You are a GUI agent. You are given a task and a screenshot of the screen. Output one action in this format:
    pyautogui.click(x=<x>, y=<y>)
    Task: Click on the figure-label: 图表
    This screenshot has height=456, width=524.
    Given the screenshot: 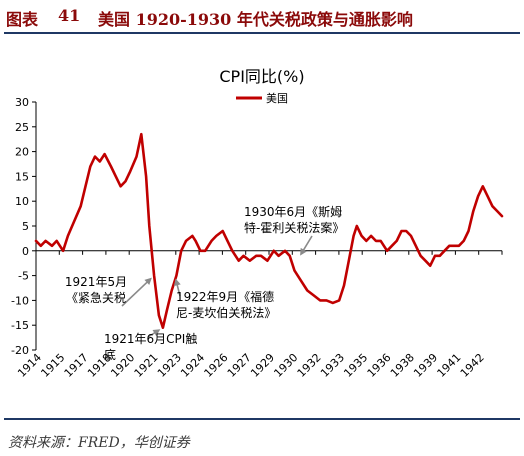 What is the action you would take?
    pyautogui.click(x=22, y=19)
    